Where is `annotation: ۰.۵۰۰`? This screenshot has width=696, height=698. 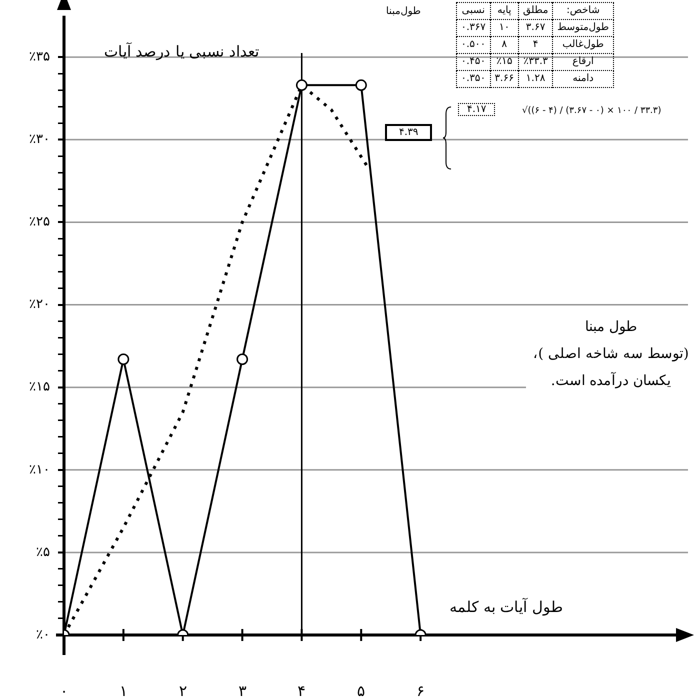
annotation: ۰.۵۰۰ is located at coordinates (473, 45).